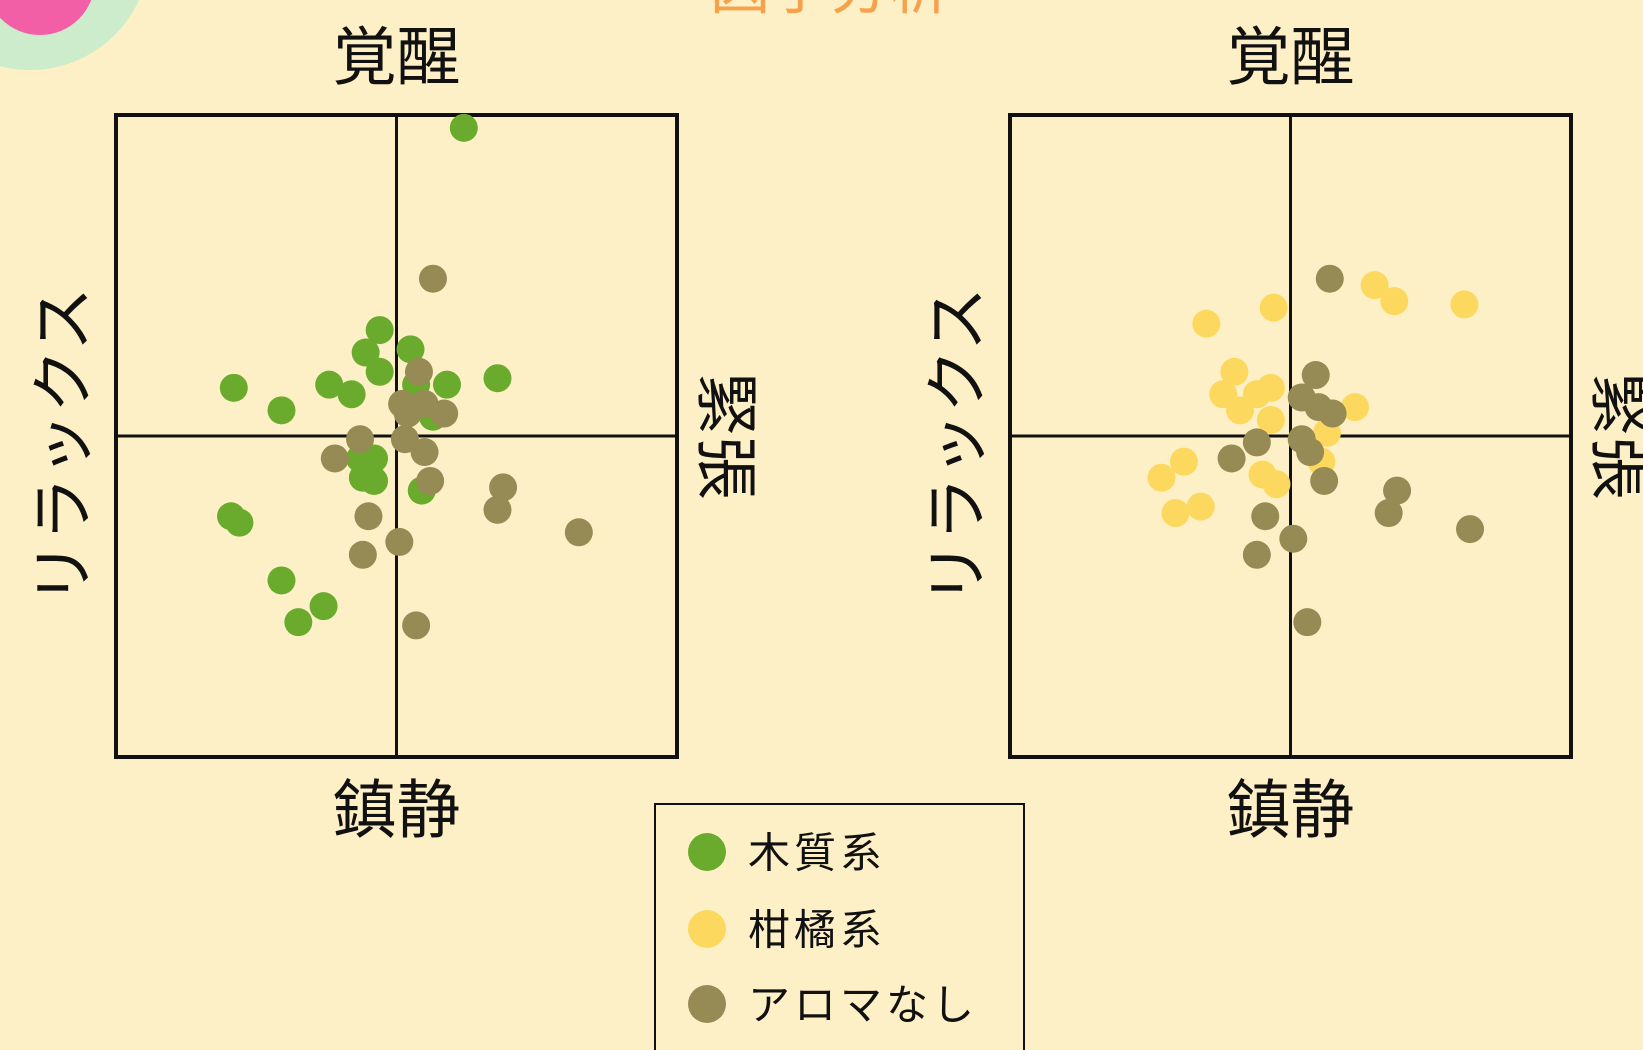 This screenshot has width=1643, height=1050. Describe the element at coordinates (817, 930) in the screenshot. I see `legend-label: 柑橘系` at that location.